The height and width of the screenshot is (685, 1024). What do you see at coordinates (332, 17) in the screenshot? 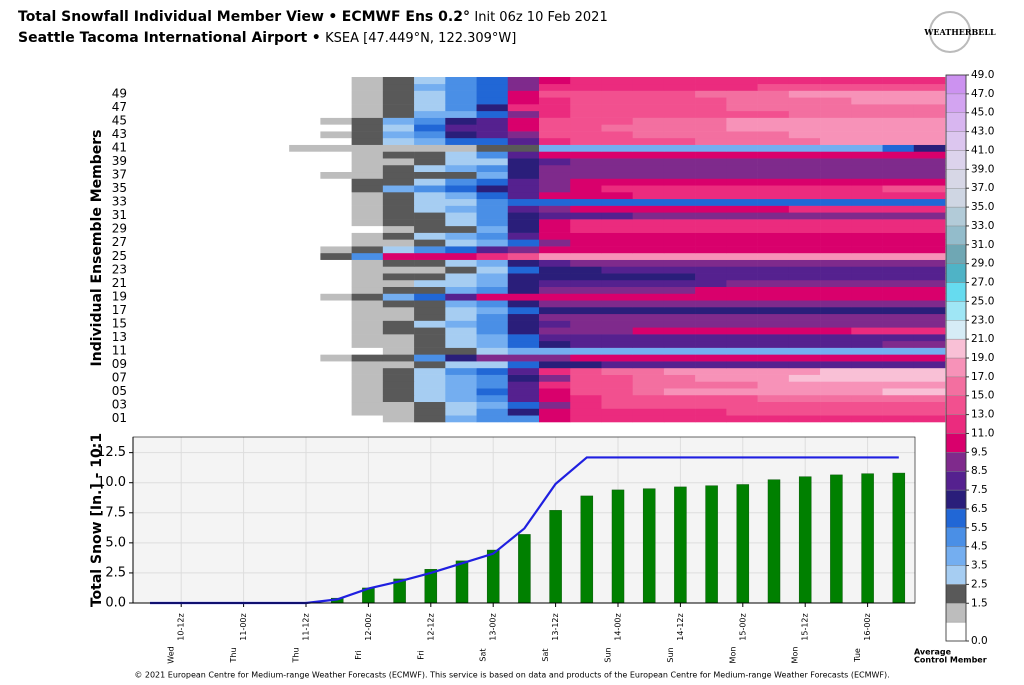
I see `title-part: •` at bounding box center [332, 17].